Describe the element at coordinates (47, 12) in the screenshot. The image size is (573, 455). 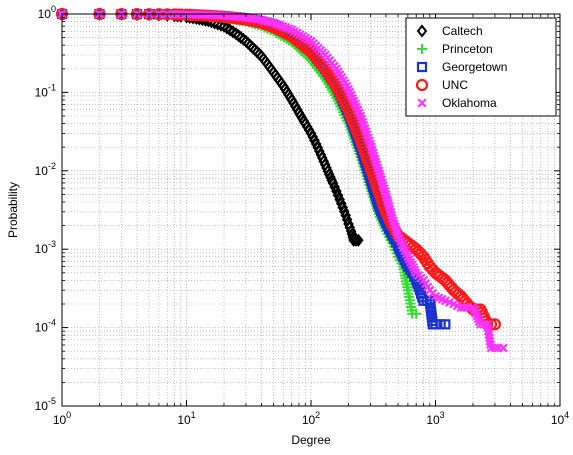
I see `y-tick-label: 10⁰` at that location.